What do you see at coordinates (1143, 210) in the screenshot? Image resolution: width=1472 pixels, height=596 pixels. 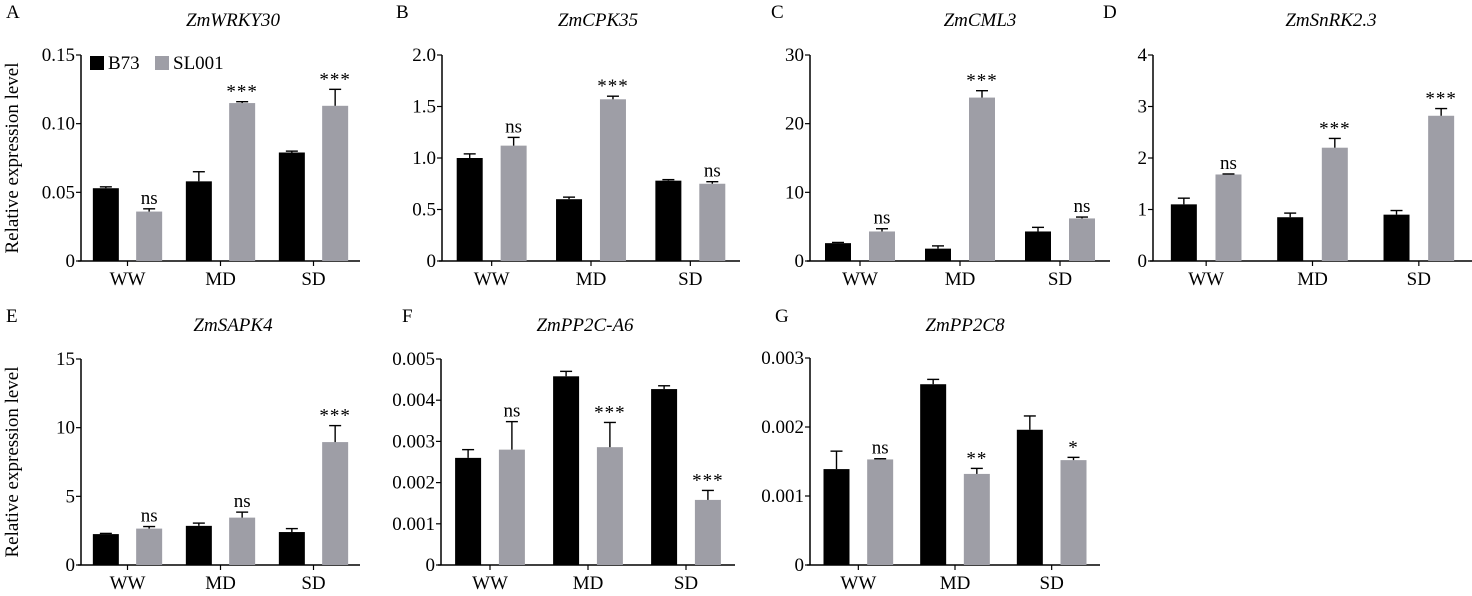 I see `panel-d-ytick-label: 1` at bounding box center [1143, 210].